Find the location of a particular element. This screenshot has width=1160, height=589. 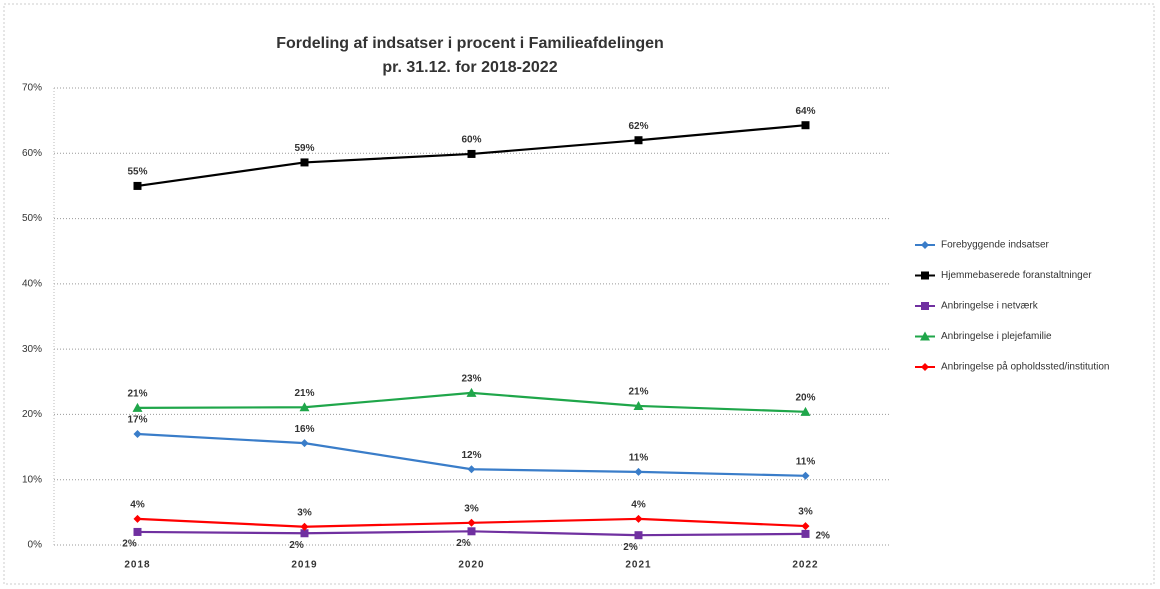

data-label: 59% is located at coordinates (304, 148).